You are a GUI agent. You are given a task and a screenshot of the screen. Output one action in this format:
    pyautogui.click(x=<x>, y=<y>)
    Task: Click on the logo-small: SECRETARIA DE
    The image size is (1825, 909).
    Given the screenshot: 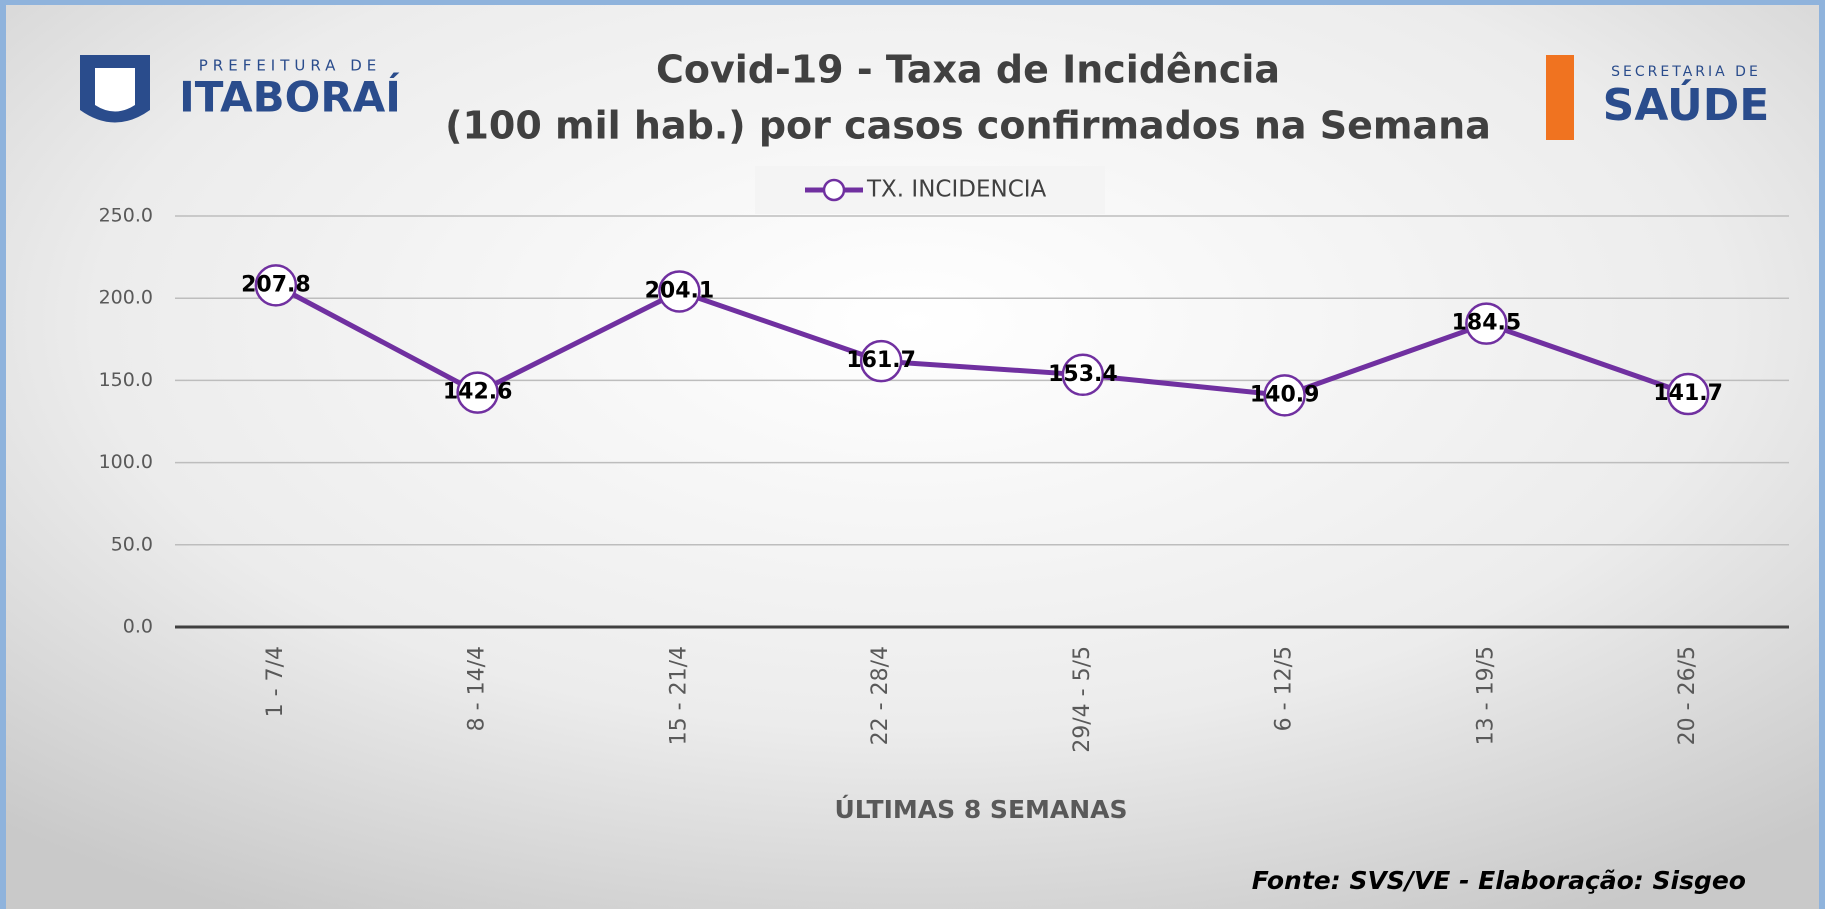 What is the action you would take?
    pyautogui.click(x=1686, y=72)
    